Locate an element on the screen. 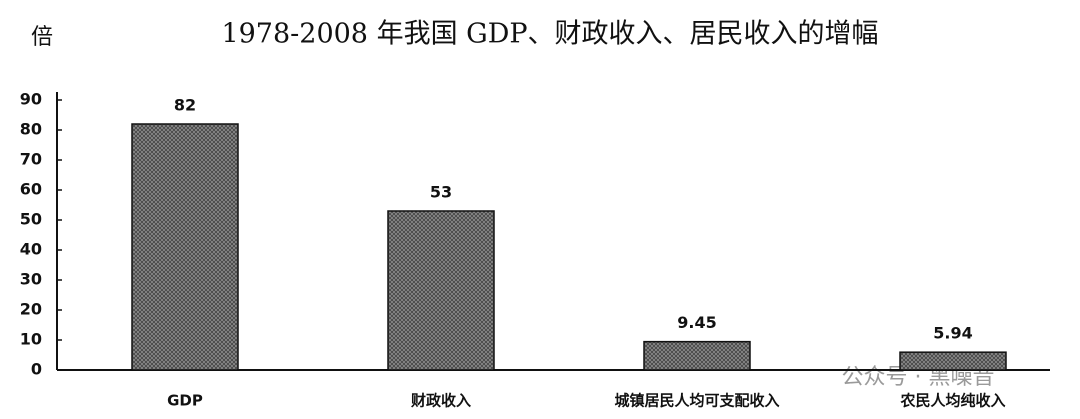 This screenshot has height=419, width=1080. y-tick-label: 50 is located at coordinates (31, 219).